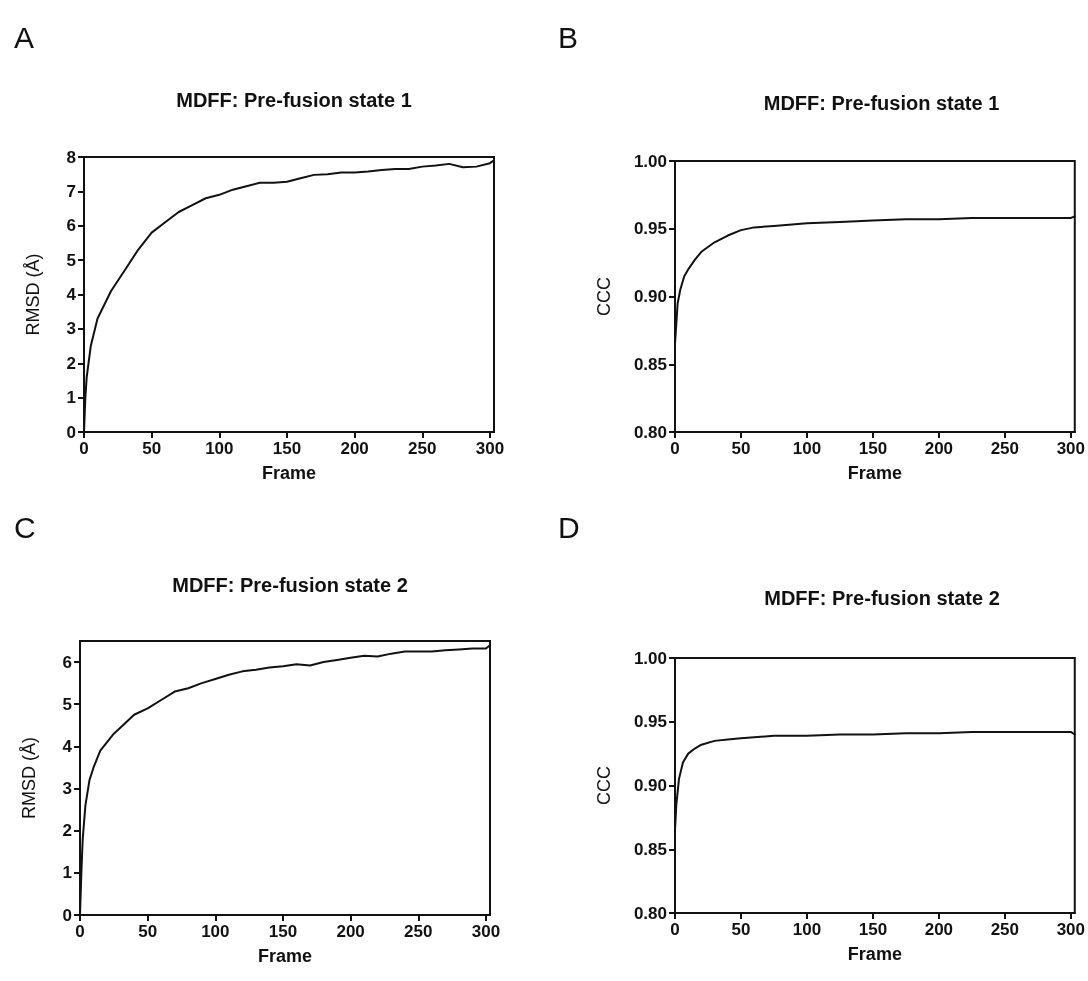 The width and height of the screenshot is (1088, 981). I want to click on y-tick-label: 7, so click(71, 191).